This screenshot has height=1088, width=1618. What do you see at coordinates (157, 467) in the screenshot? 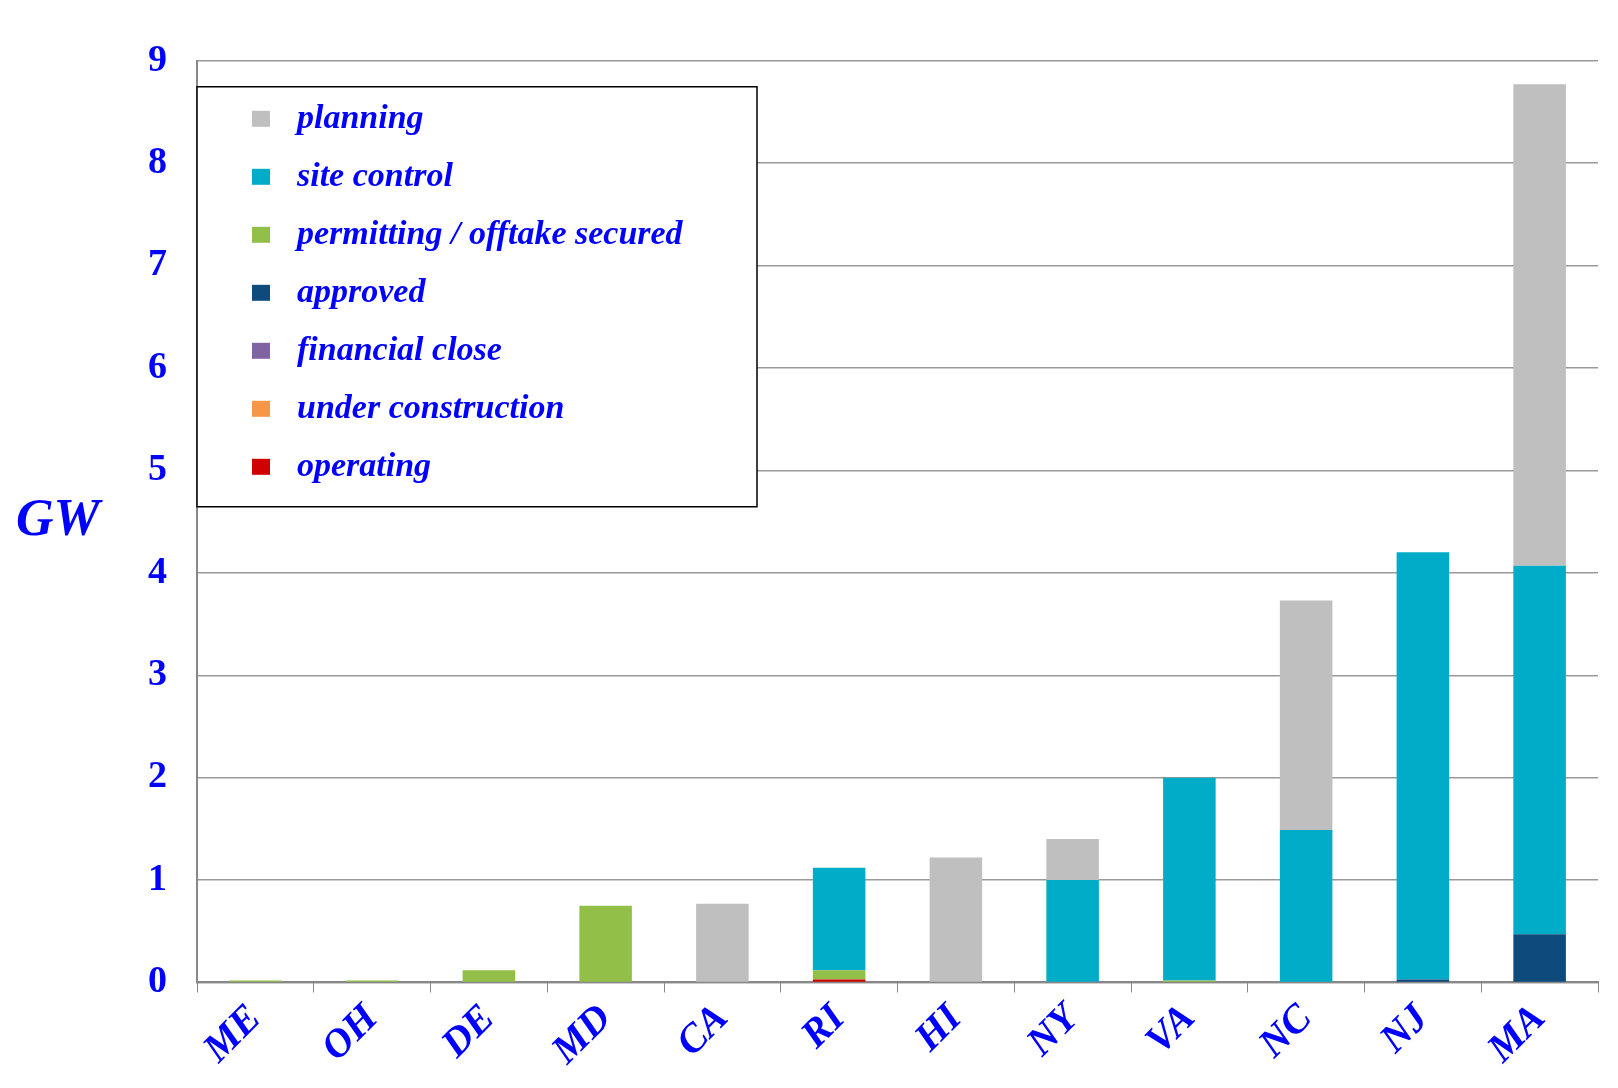
I see `y-tick-label: 5` at bounding box center [157, 467].